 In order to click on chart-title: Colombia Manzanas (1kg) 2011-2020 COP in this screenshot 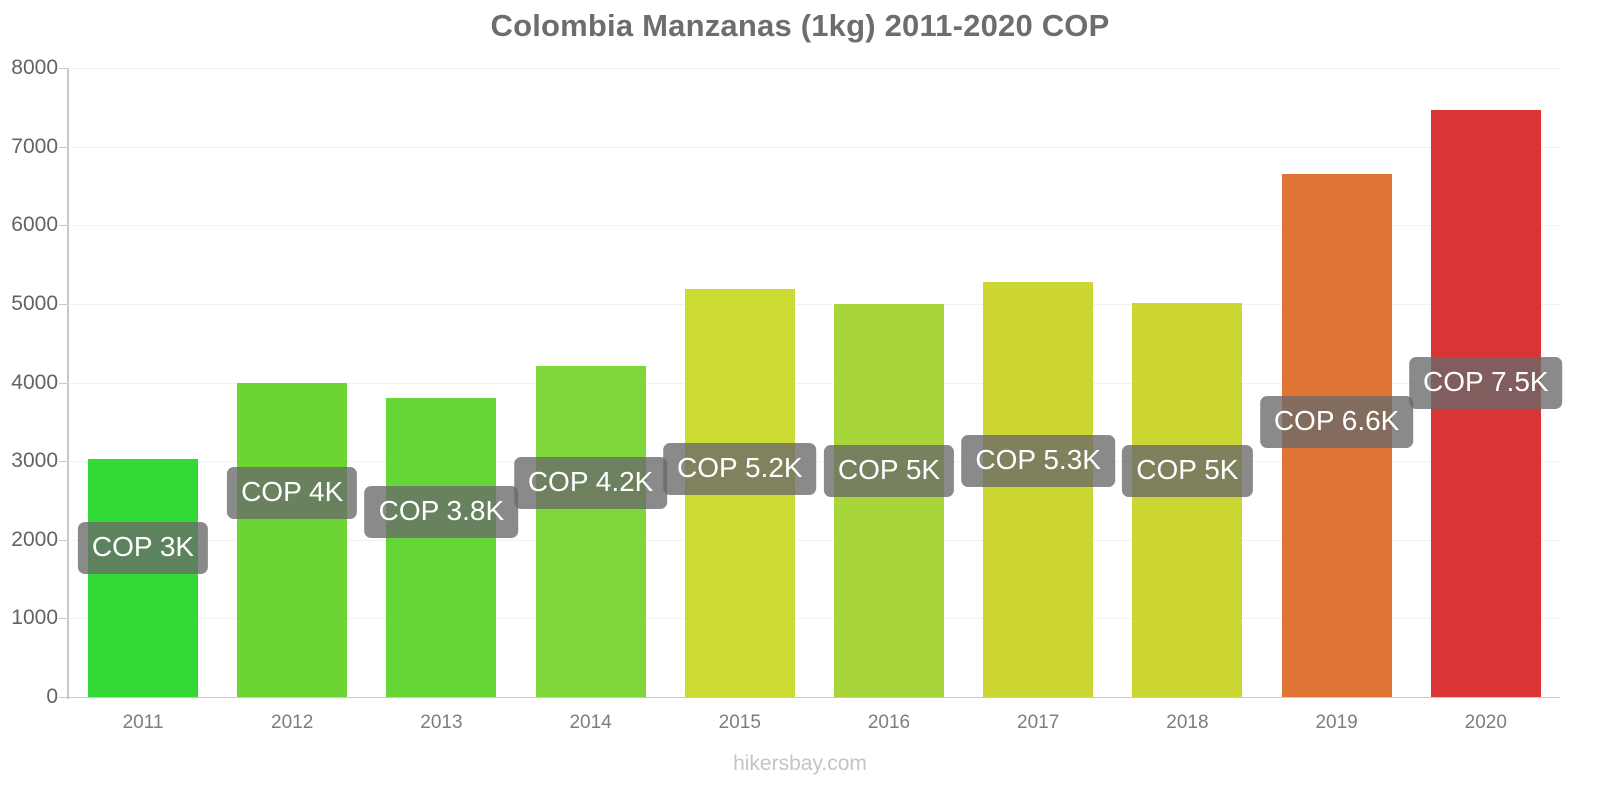, I will do `click(800, 25)`.